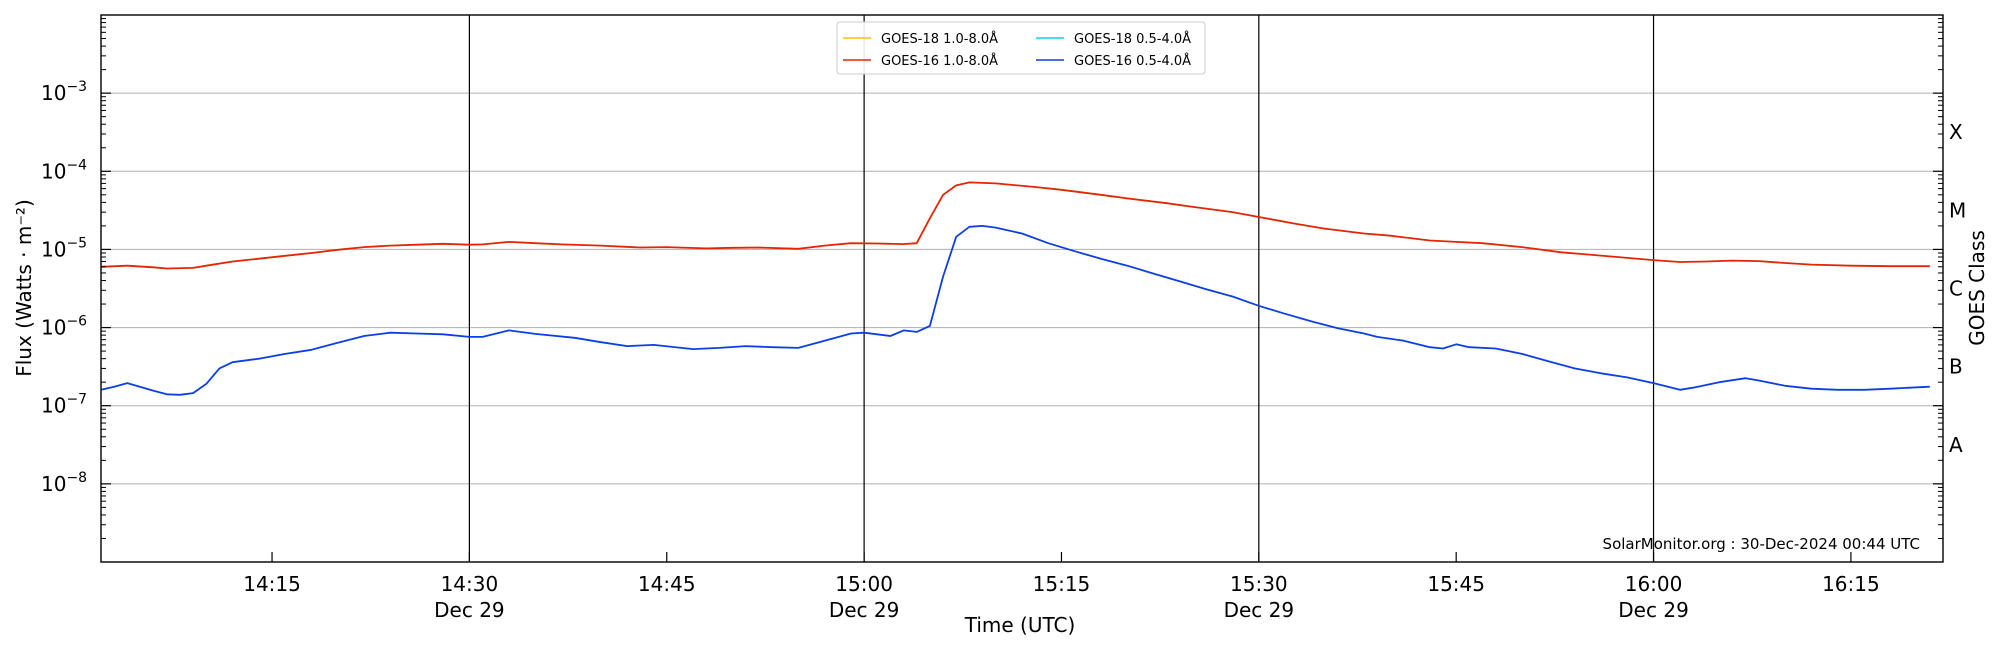 The height and width of the screenshot is (650, 2000). I want to click on x-axis-title: Time (UTC), so click(1020, 625).